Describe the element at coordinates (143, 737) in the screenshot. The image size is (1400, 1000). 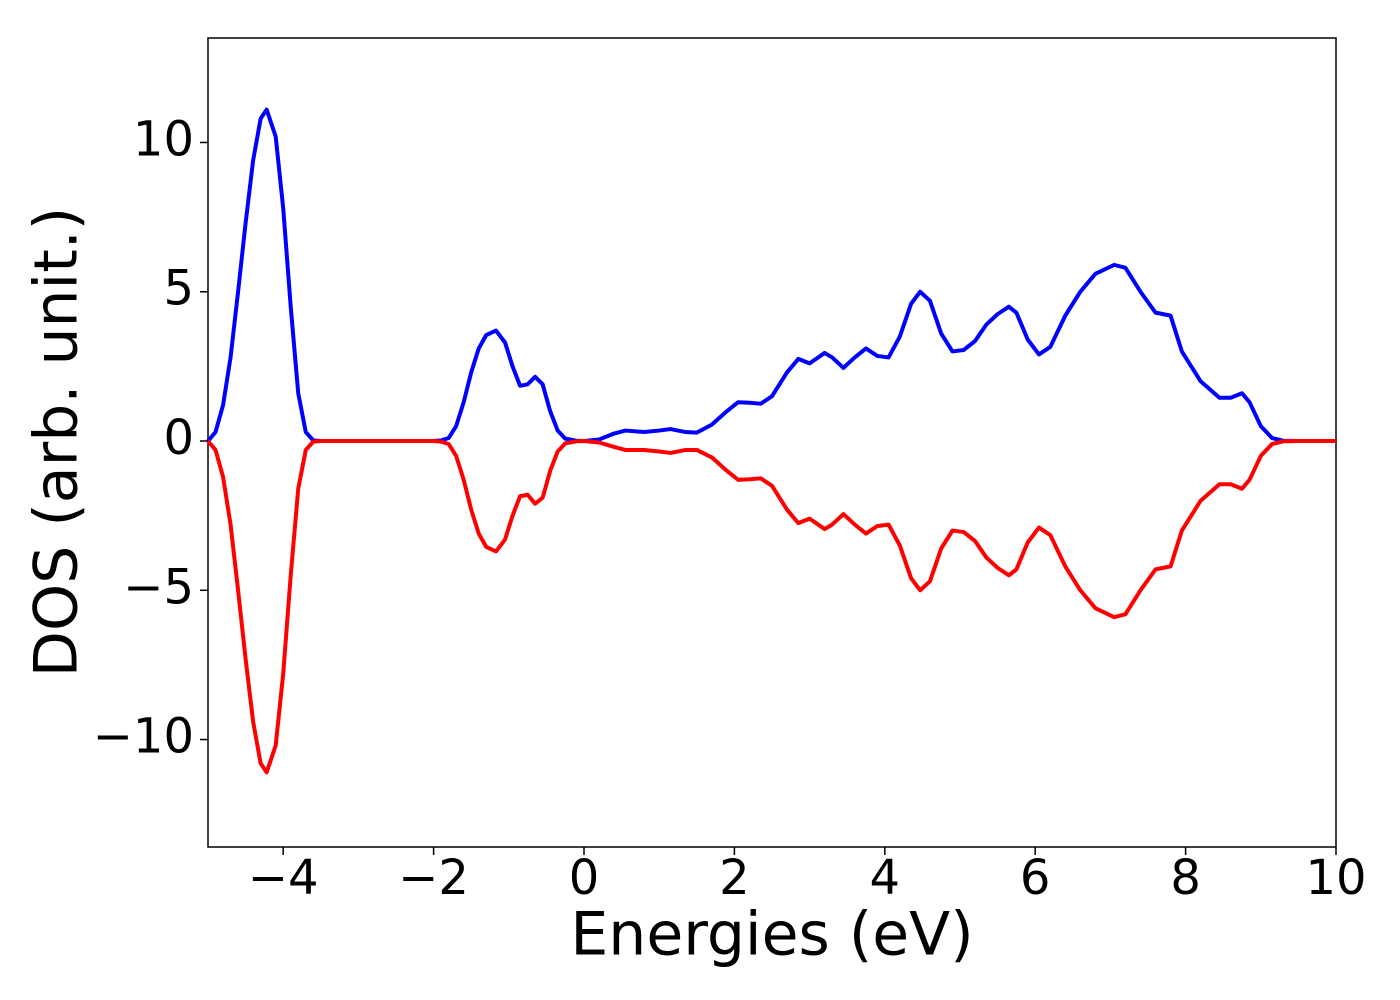
I see `y-tick-label: −10` at that location.